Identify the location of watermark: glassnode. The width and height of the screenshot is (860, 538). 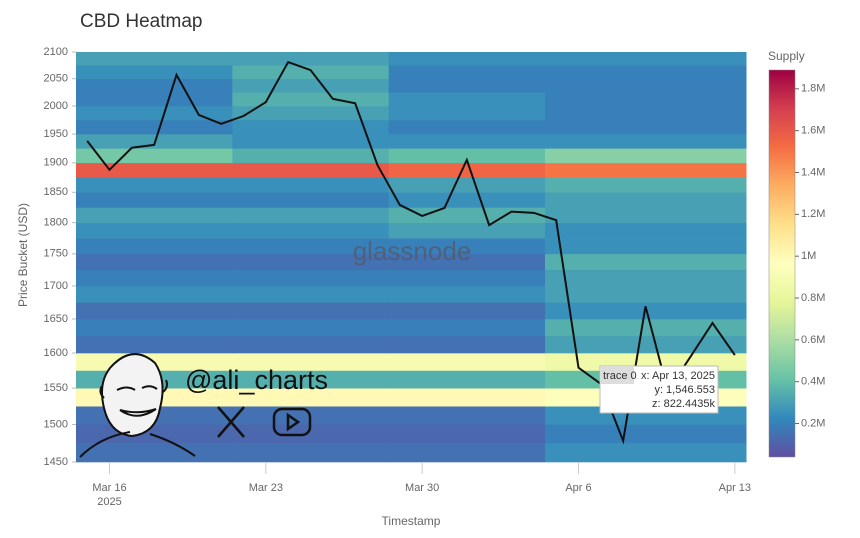
(412, 251).